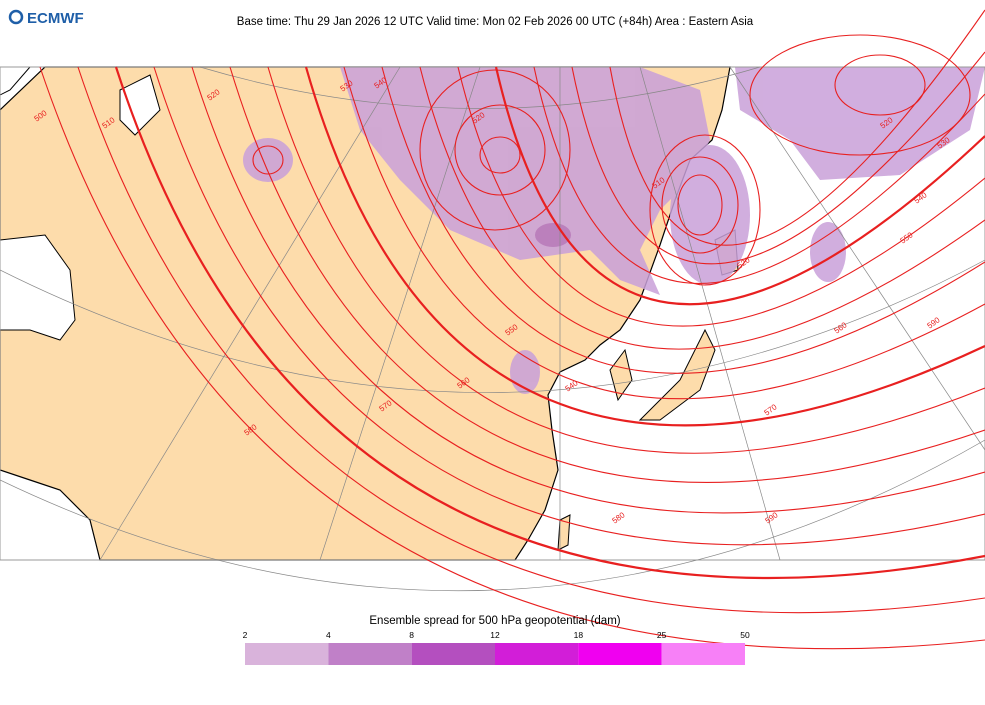 Image resolution: width=985 pixels, height=705 pixels. What do you see at coordinates (328, 635) in the screenshot?
I see `colorbar-tick-label: 4` at bounding box center [328, 635].